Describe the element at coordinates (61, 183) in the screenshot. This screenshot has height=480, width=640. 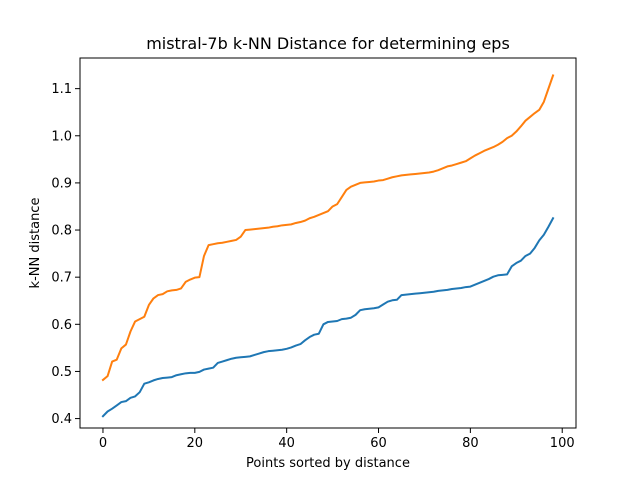
I see `y-tick-label: 0.9` at that location.